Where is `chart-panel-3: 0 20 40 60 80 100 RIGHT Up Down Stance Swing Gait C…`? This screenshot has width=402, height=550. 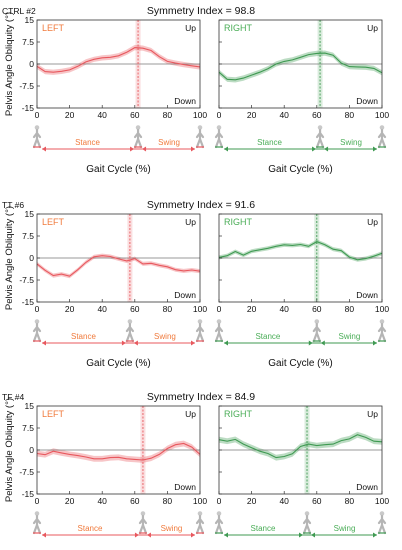
chart-panel-3: 0 20 40 60 80 100 RIGHT Up Down Stance Swing Gait C… is located at coordinates (301, 291).